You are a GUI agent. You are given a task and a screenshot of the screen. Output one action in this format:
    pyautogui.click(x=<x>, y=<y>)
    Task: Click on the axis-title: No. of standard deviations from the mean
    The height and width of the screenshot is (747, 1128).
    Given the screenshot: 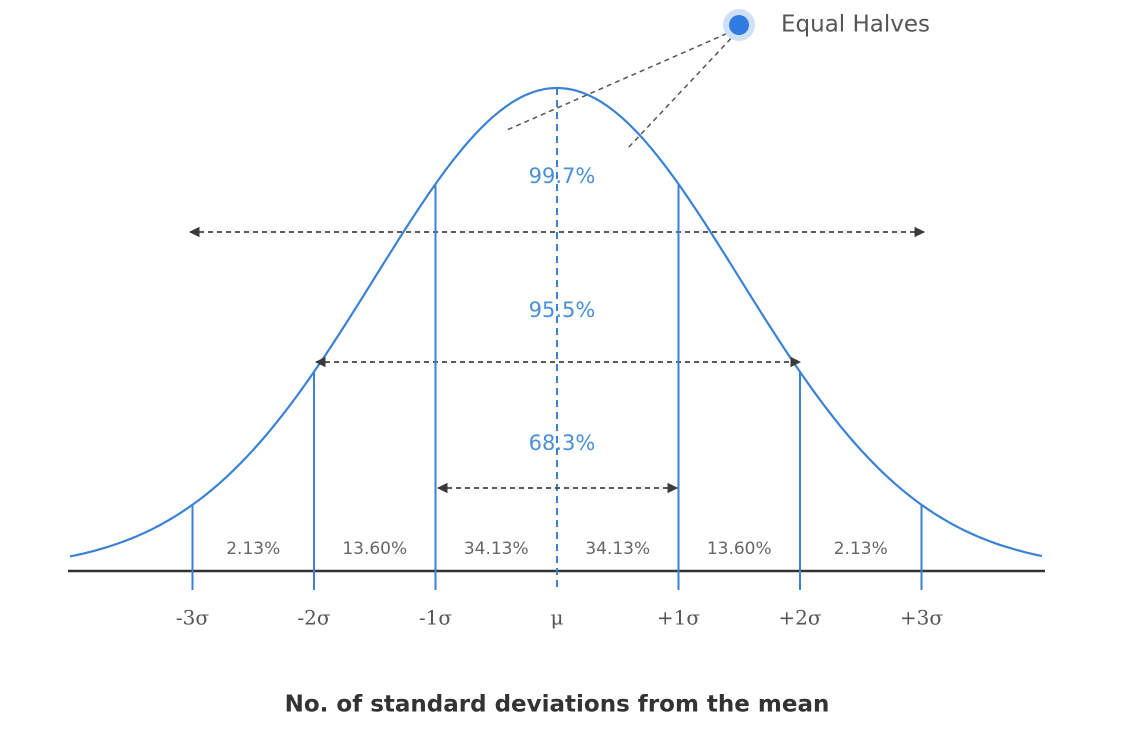 What is the action you would take?
    pyautogui.click(x=557, y=705)
    